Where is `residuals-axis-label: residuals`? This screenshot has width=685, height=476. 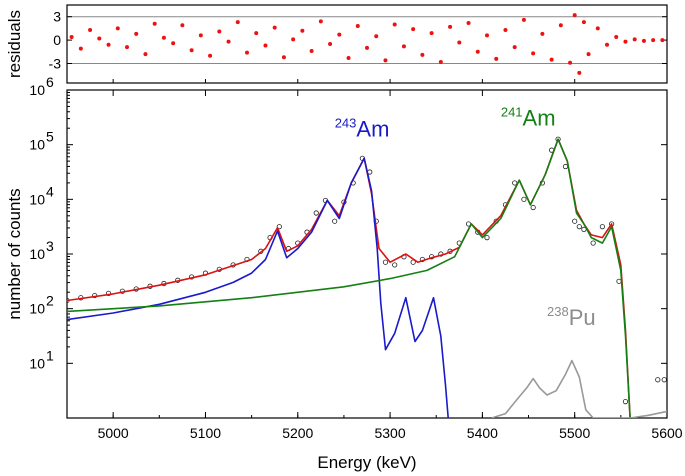
residuals-axis-label: residuals is located at coordinates (14, 44).